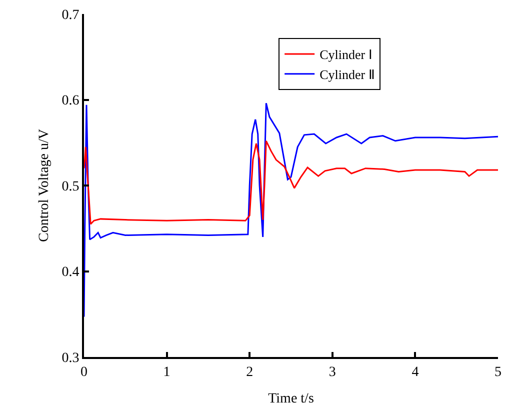 This screenshot has width=508, height=420. Describe the element at coordinates (166, 372) in the screenshot. I see `x-tick-label: 1` at that location.